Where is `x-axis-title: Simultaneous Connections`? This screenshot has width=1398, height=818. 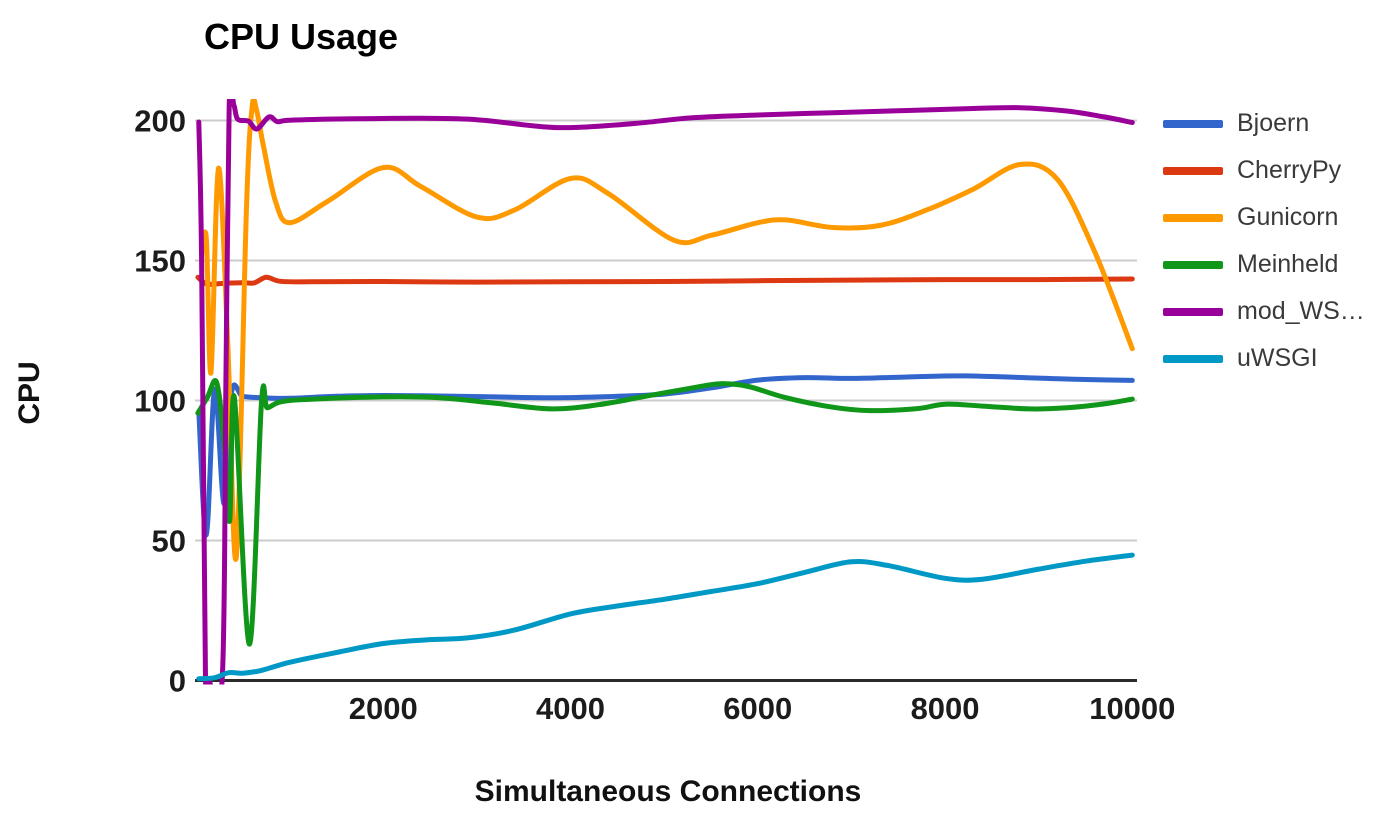 x-axis-title: Simultaneous Connections is located at coordinates (668, 791).